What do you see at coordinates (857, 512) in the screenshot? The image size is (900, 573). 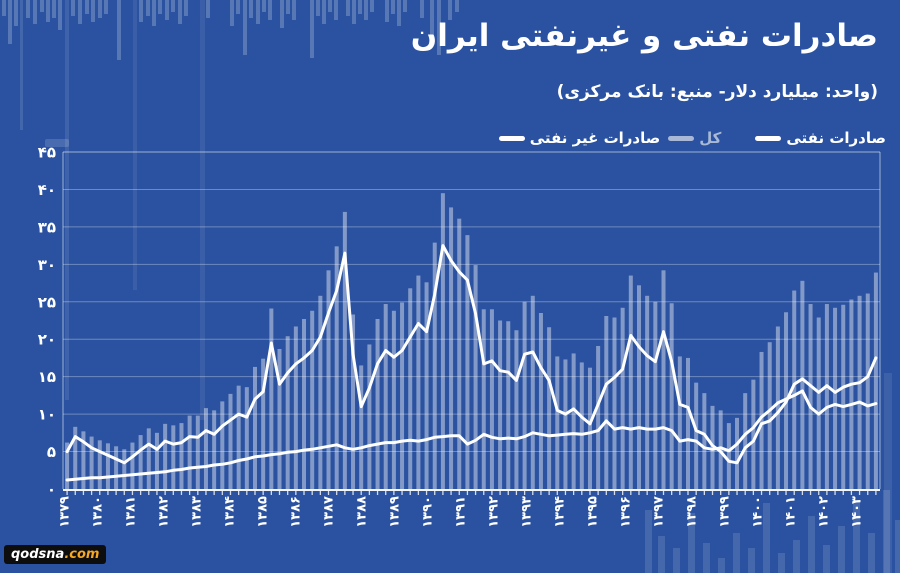 I see `x-axis-label: ۱۴۰۳` at bounding box center [857, 512].